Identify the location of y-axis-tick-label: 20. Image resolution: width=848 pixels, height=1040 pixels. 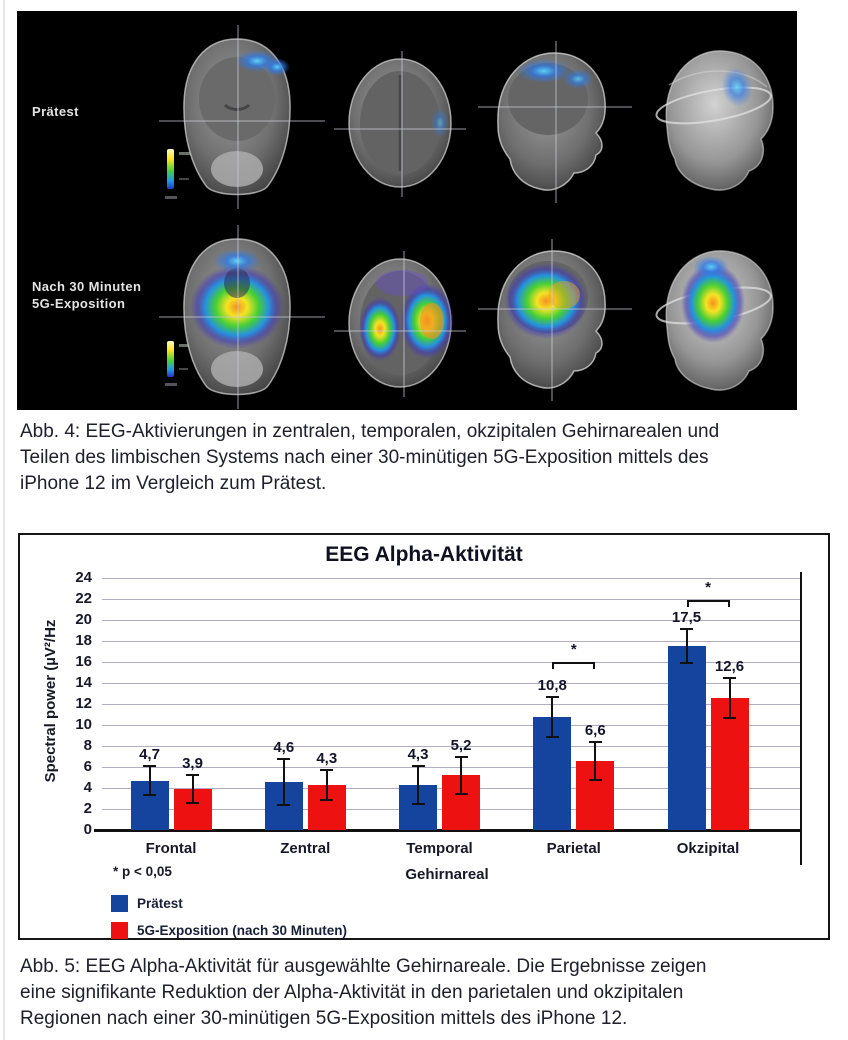
(83, 619).